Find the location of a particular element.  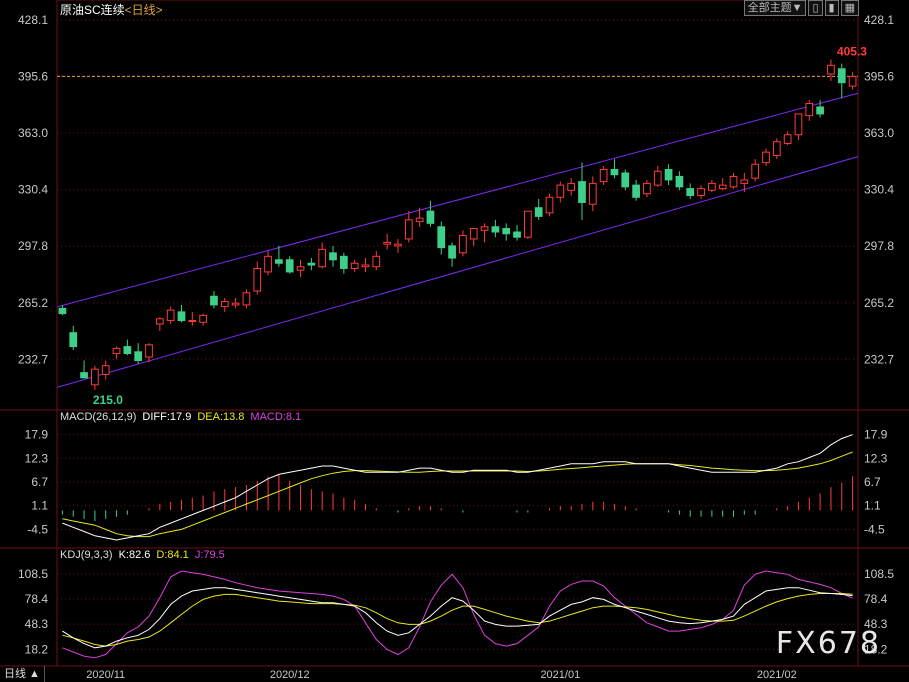

macd-tick-left: 17.9 is located at coordinates (37, 435).